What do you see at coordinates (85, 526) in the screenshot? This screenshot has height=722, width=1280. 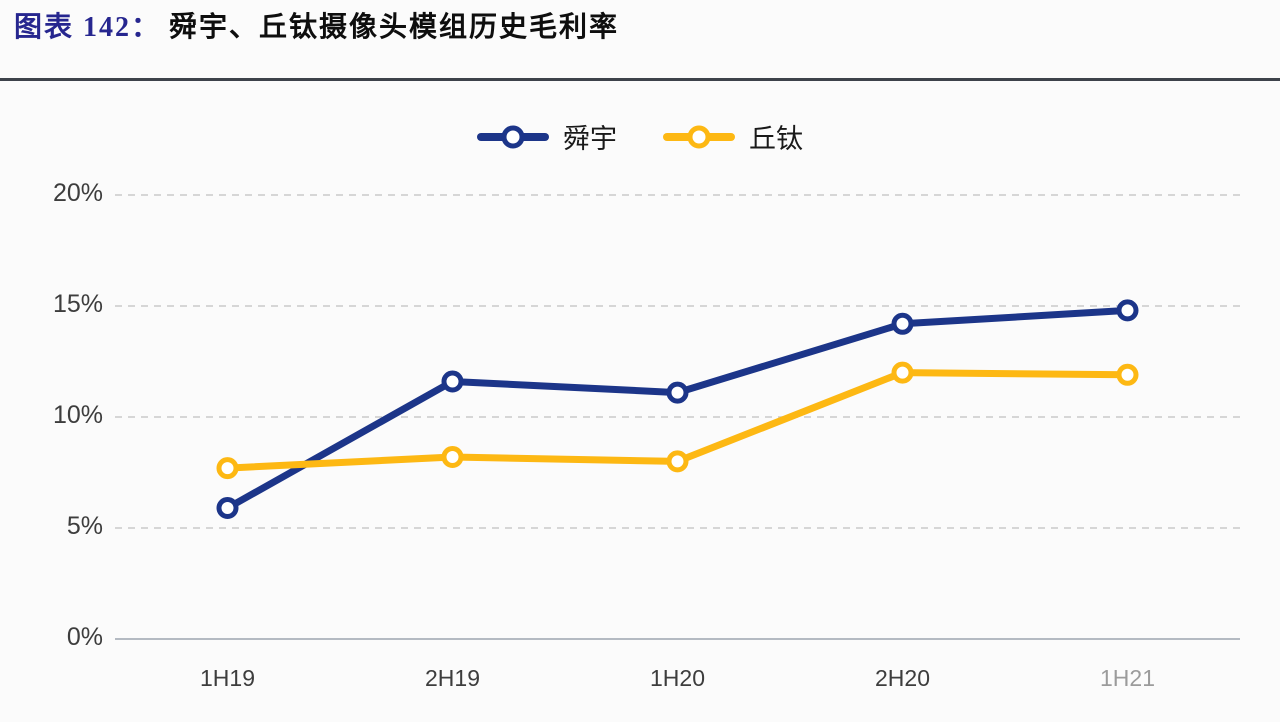 I see `y-tick-label-5pct: 5%` at bounding box center [85, 526].